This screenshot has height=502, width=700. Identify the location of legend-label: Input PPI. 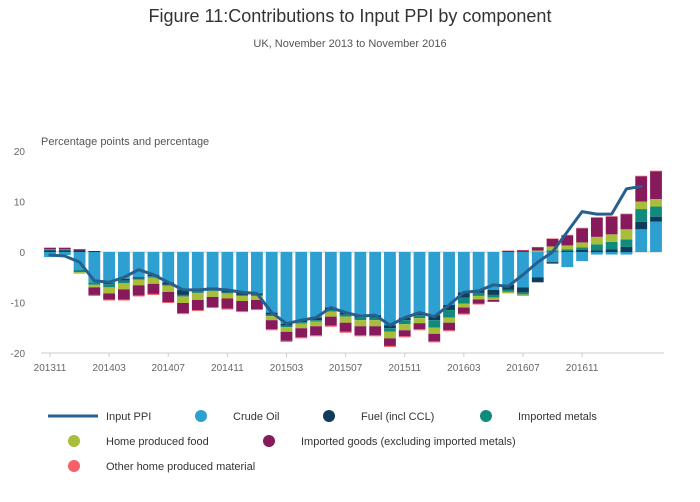
(128, 417).